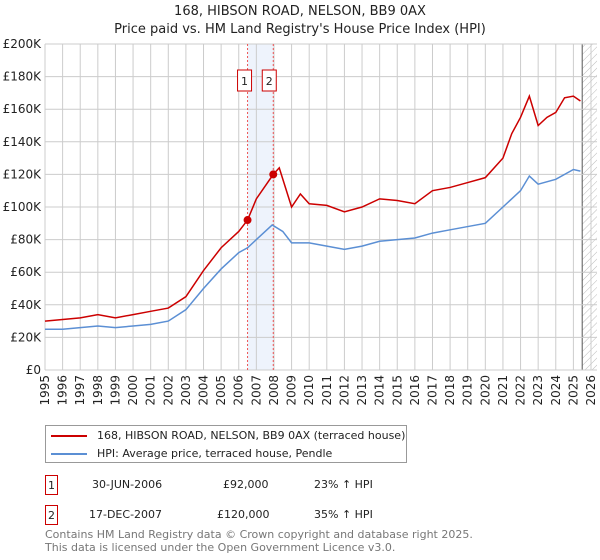  Describe the element at coordinates (556, 390) in the screenshot. I see `x-tick-label: 2024` at that location.